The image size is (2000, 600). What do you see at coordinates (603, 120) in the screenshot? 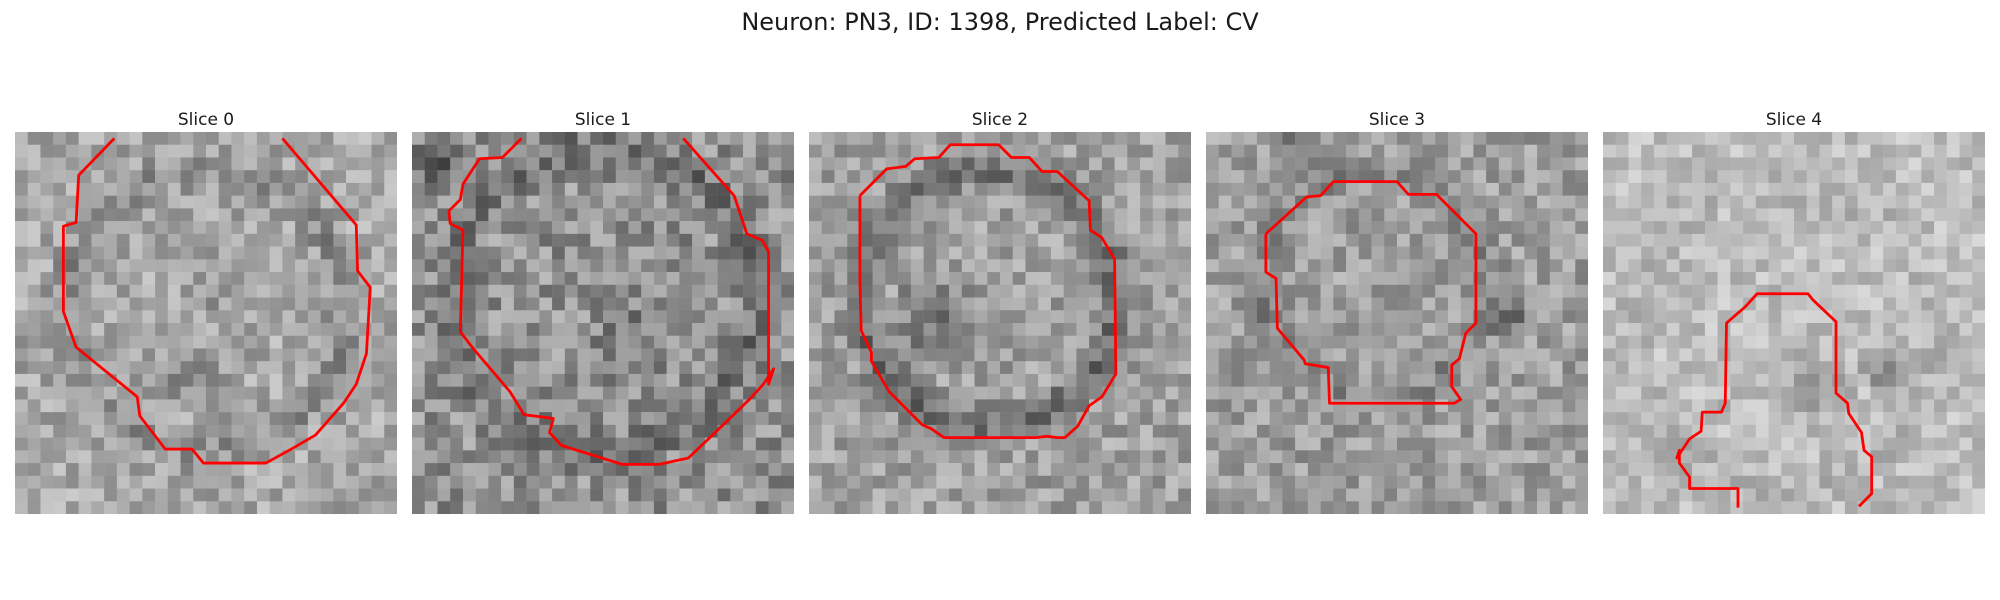
I see `slice-title-1: Slice 1` at bounding box center [603, 120].